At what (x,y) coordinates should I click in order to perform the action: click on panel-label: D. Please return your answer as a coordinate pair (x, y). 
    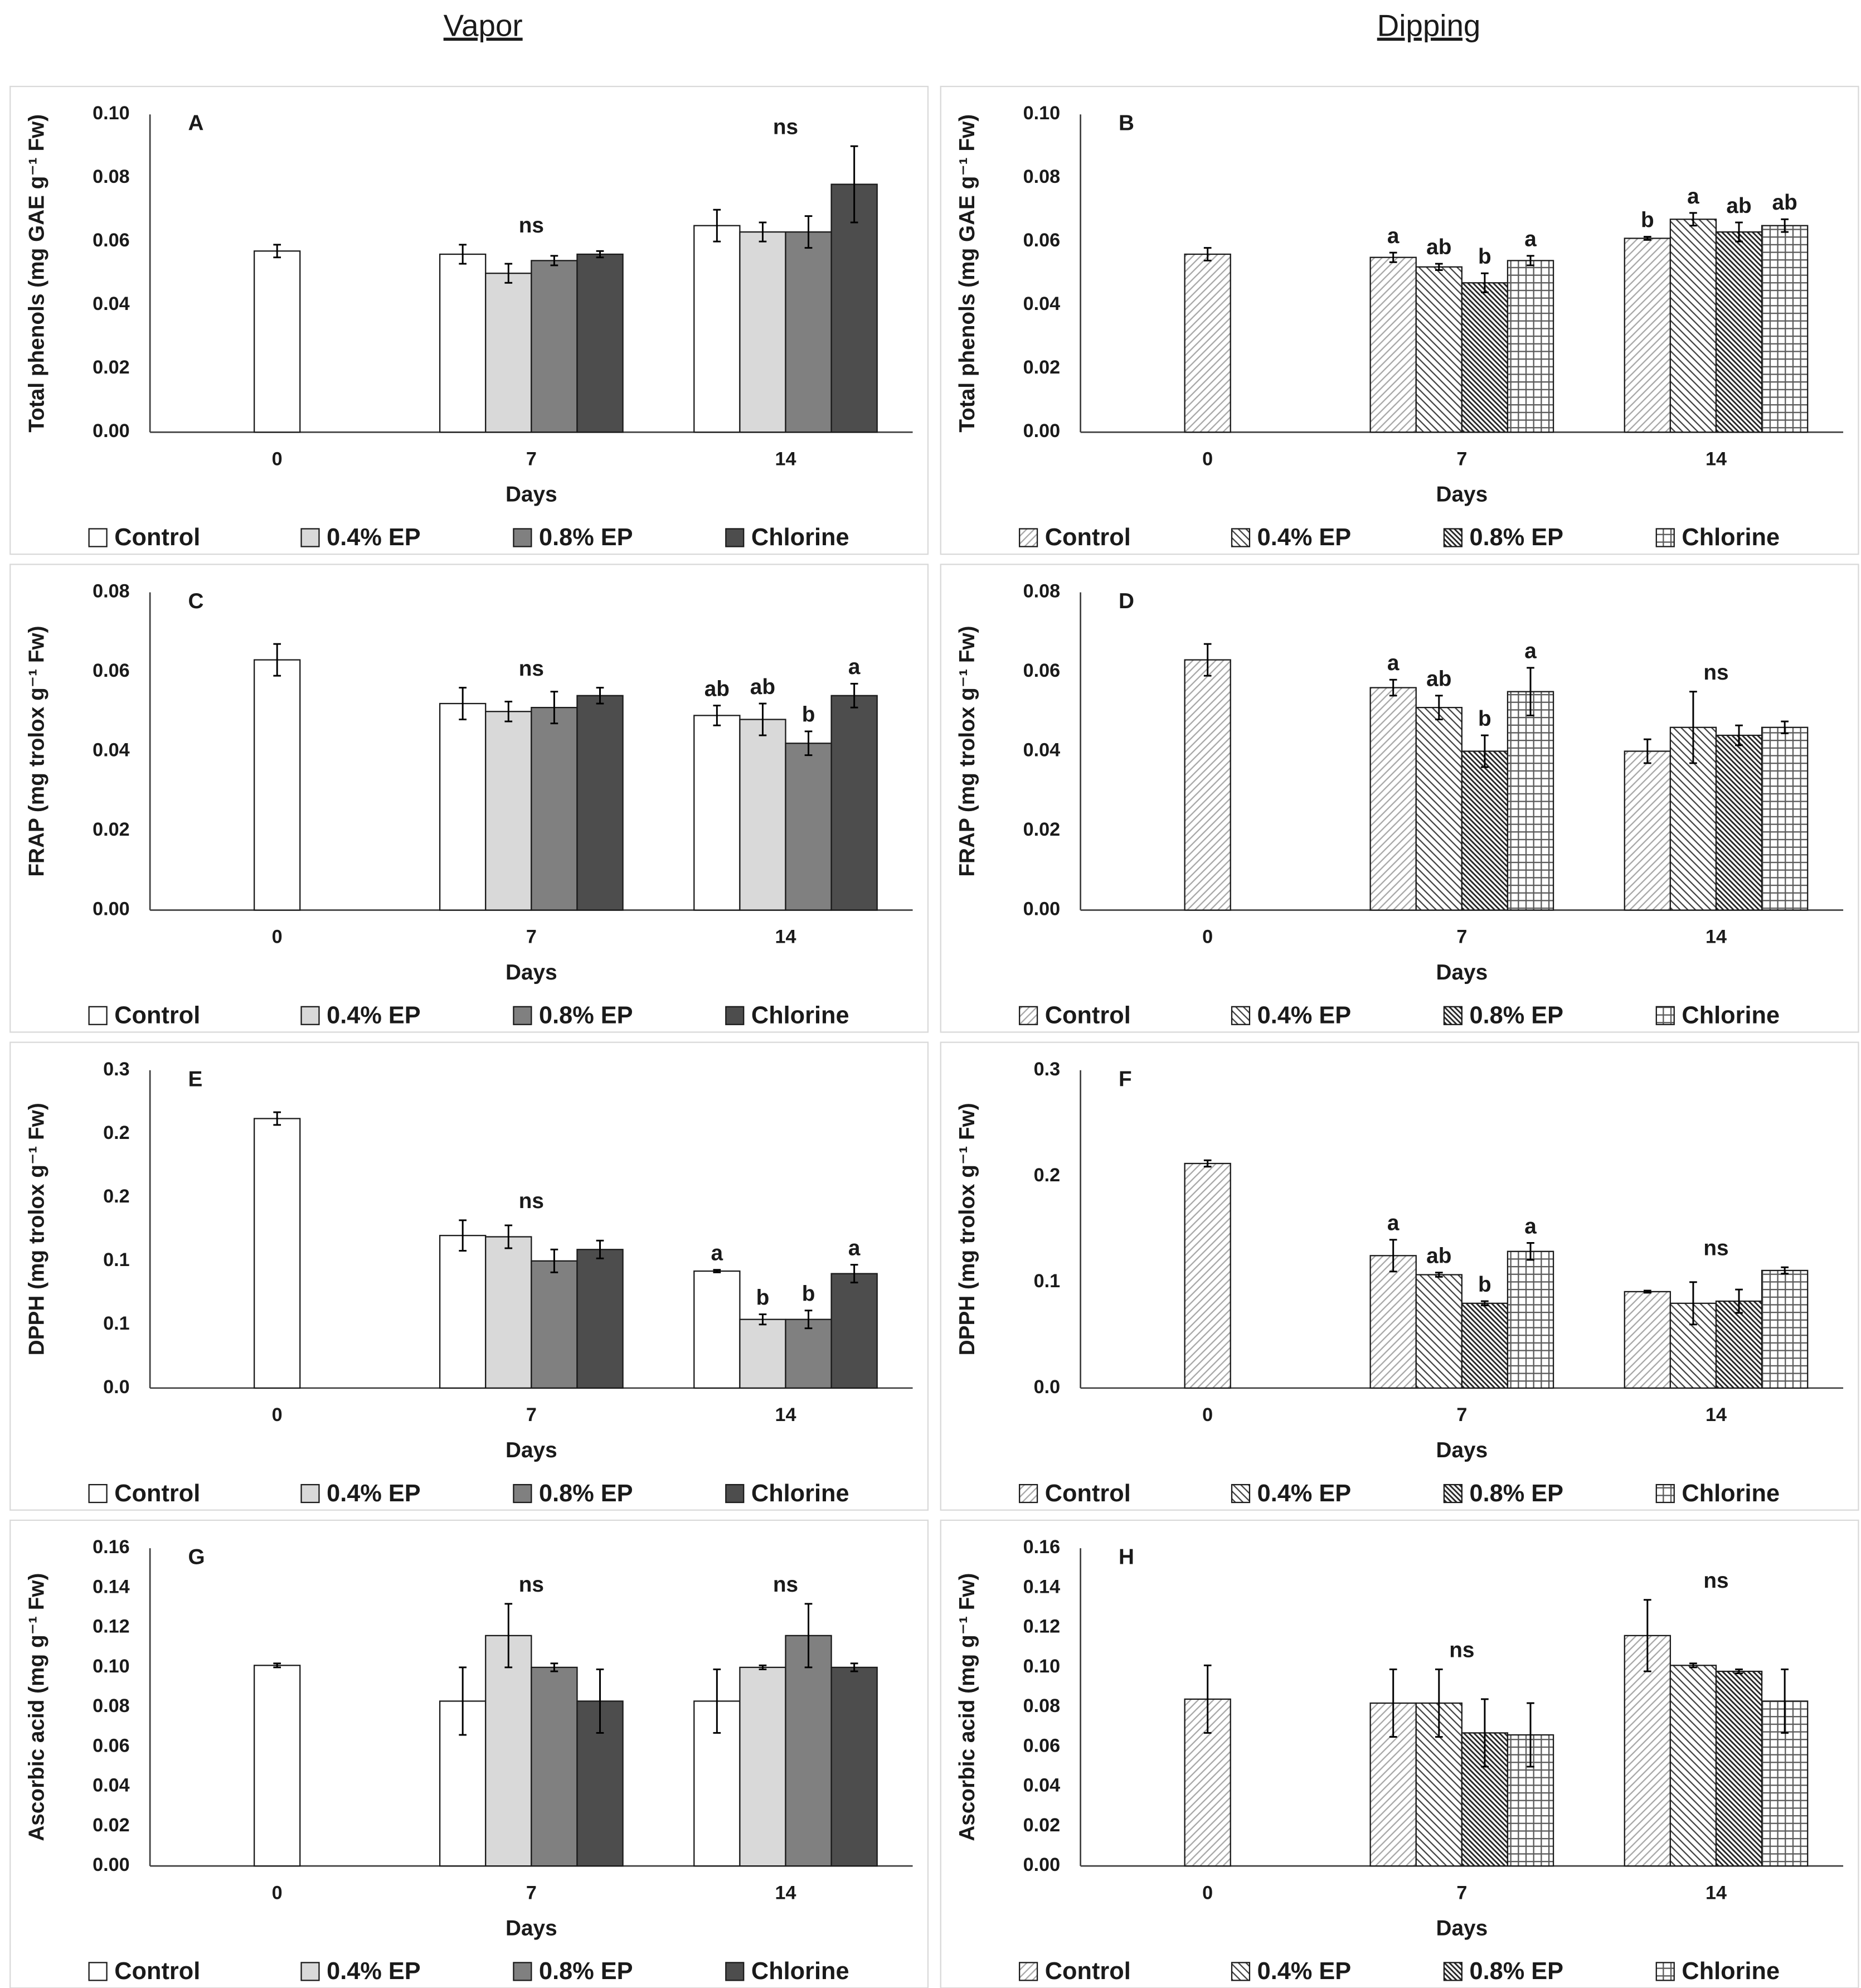
    Looking at the image, I should click on (1126, 601).